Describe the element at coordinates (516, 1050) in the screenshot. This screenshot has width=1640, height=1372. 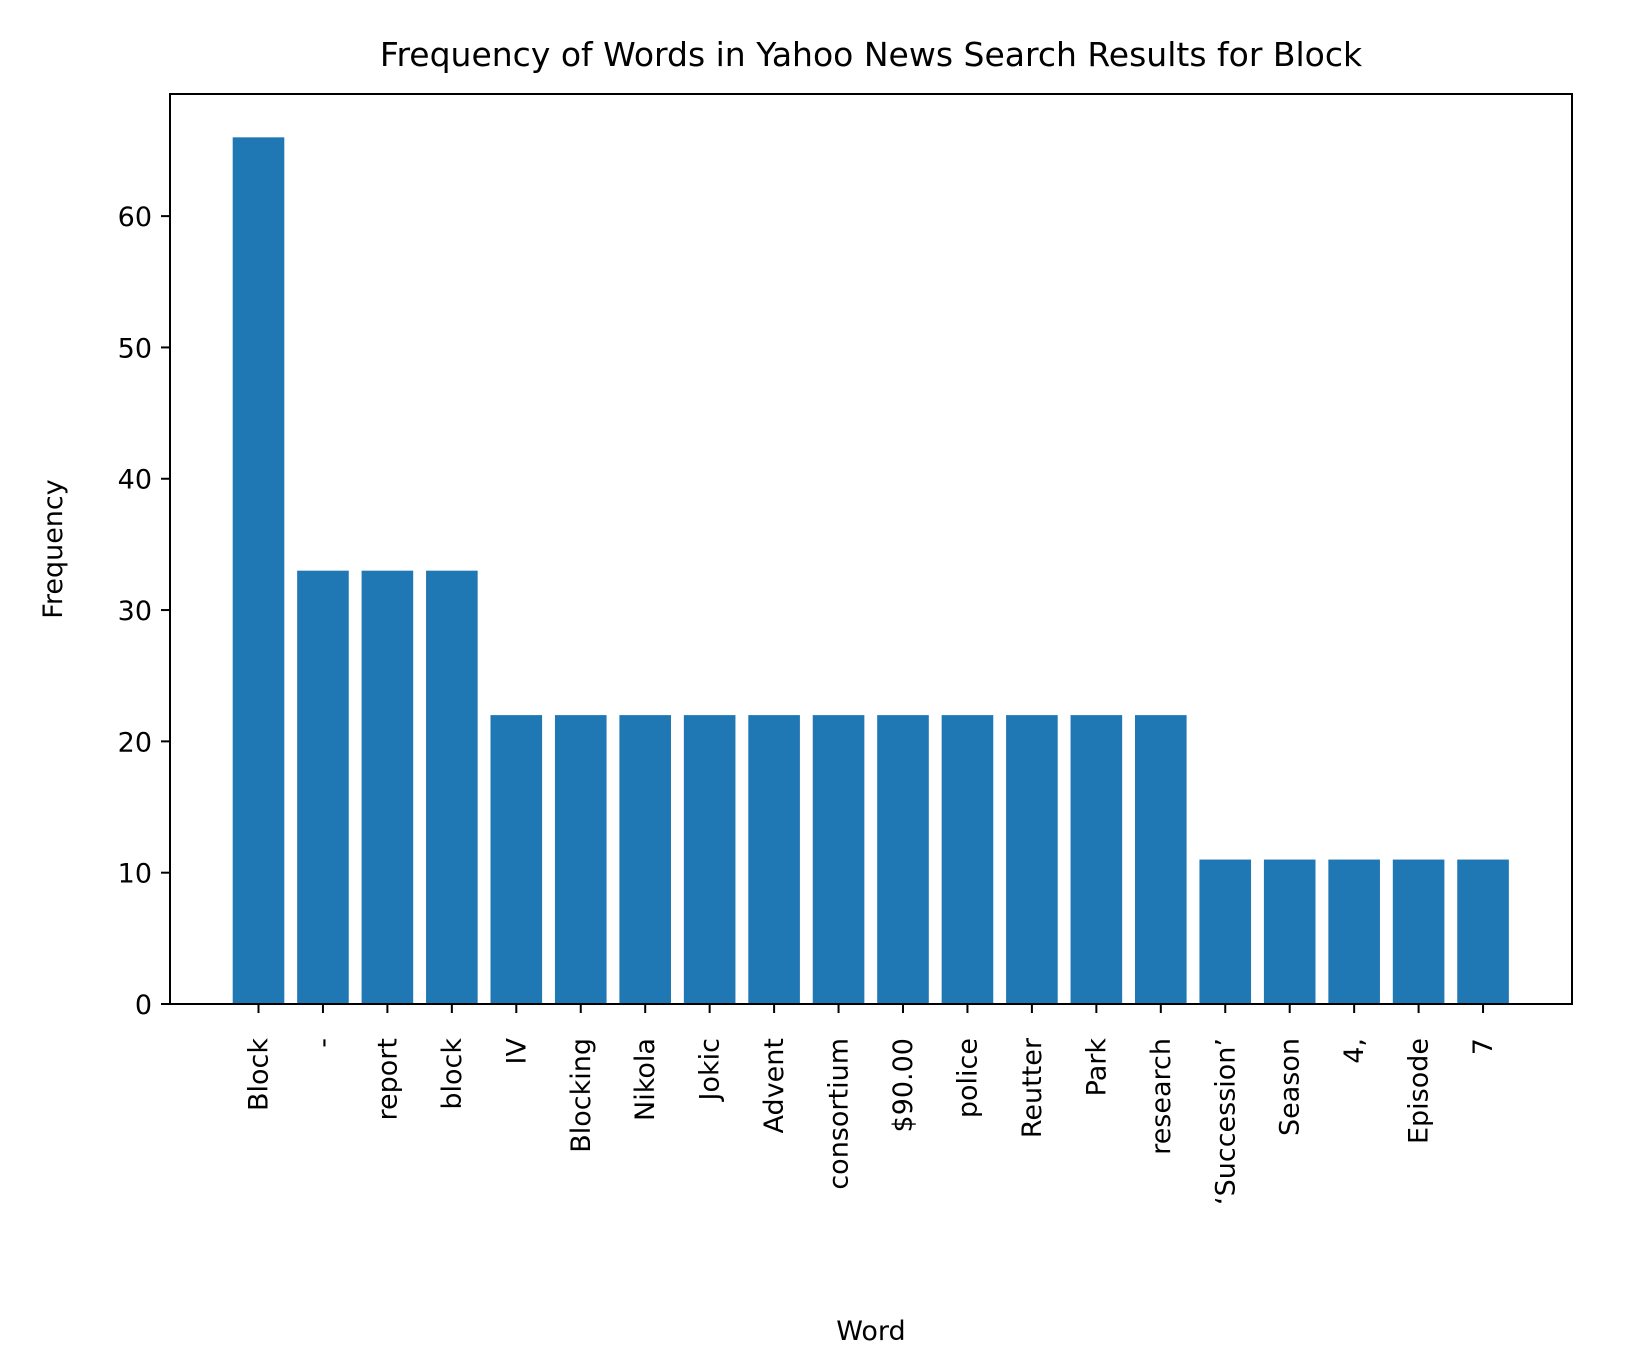
I see `x-tick-label: IV` at that location.